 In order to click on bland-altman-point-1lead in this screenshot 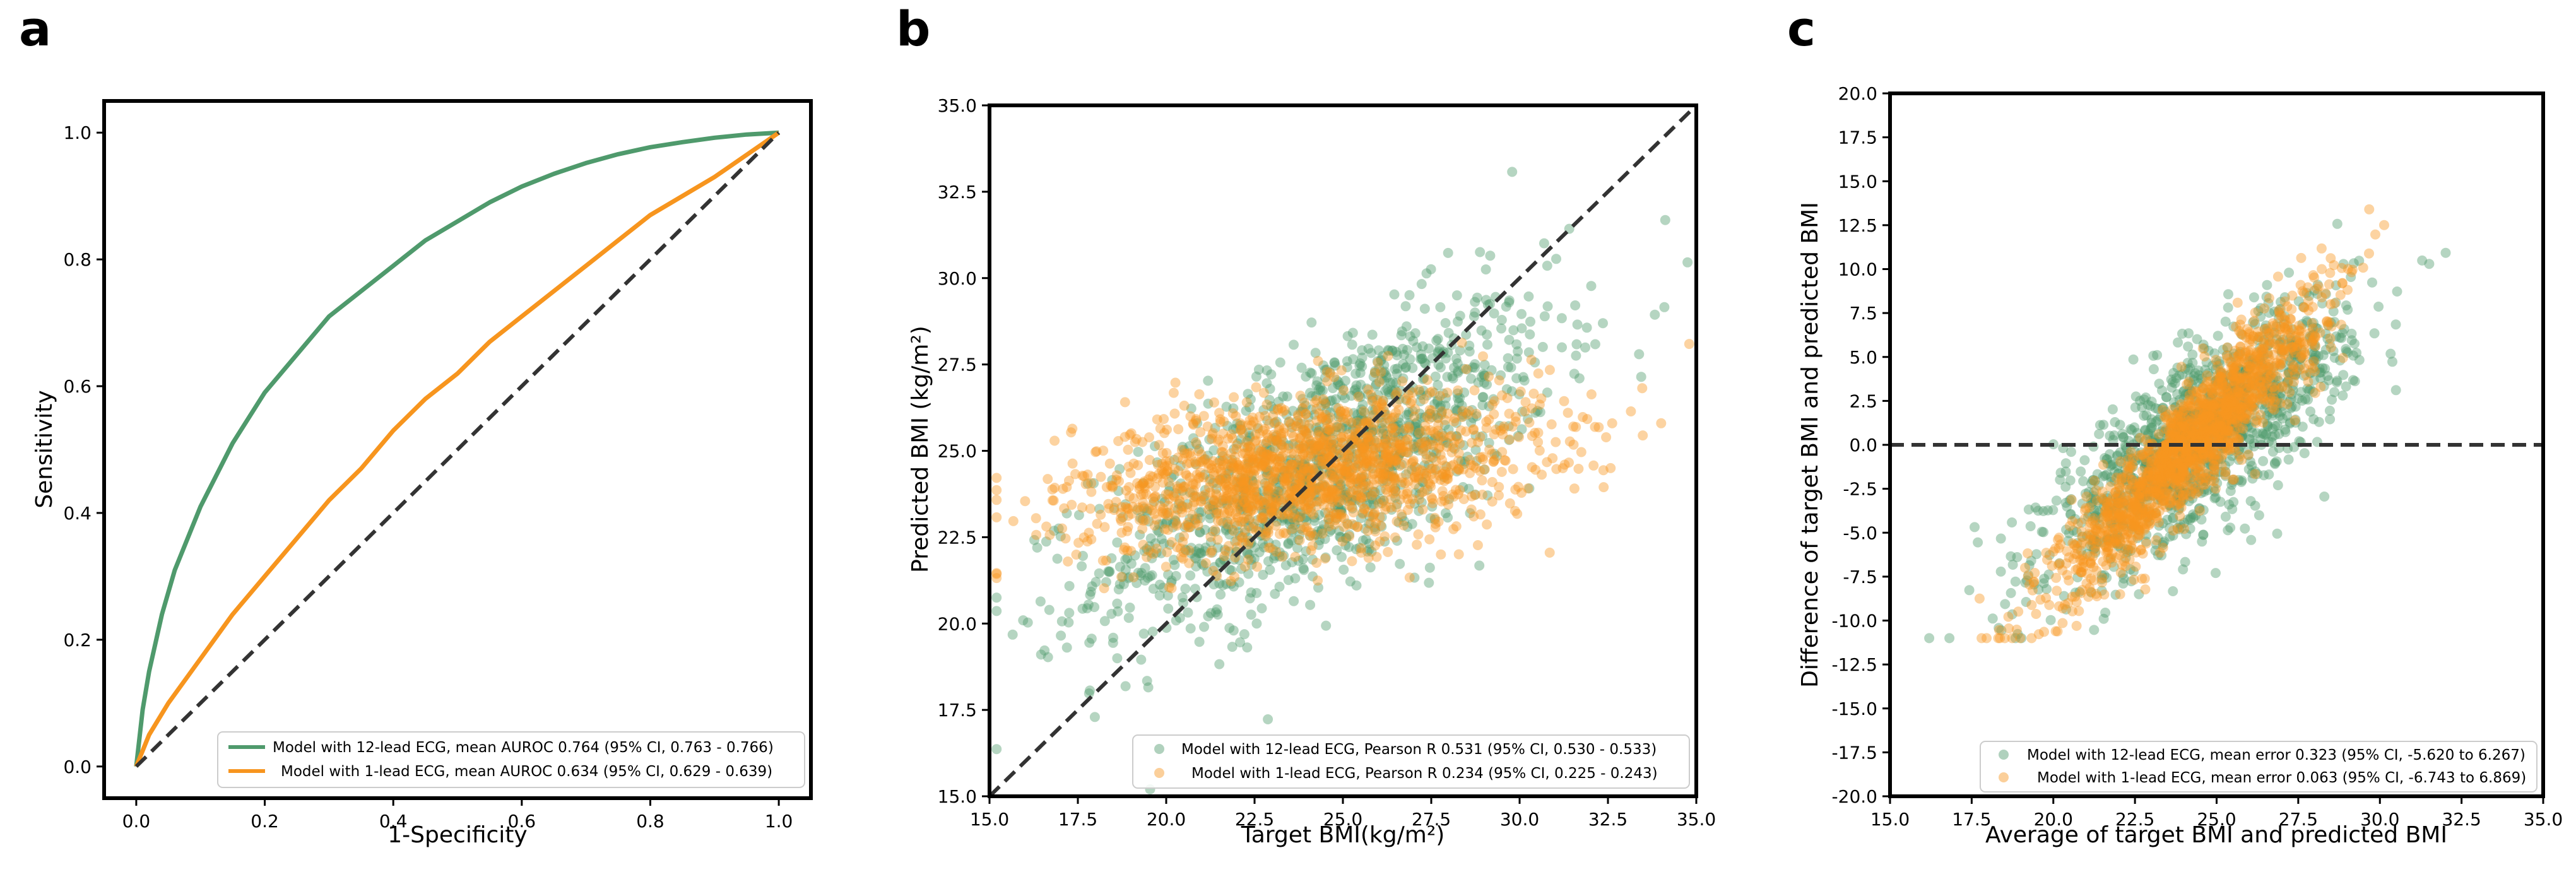, I will do `click(2055, 631)`.